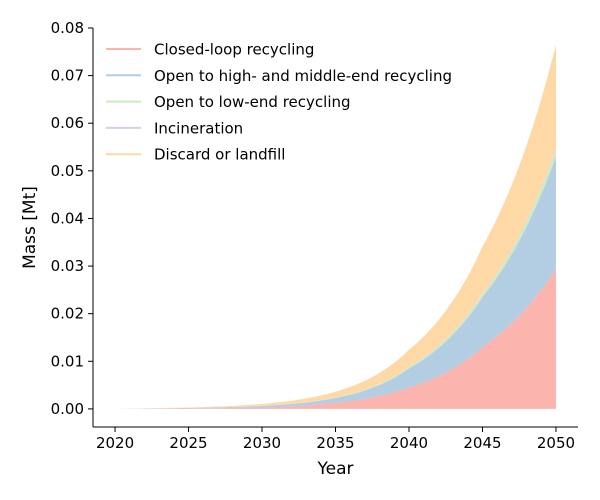 The width and height of the screenshot is (600, 500). Describe the element at coordinates (67, 171) in the screenshot. I see `y-tick-label: 0.05` at that location.